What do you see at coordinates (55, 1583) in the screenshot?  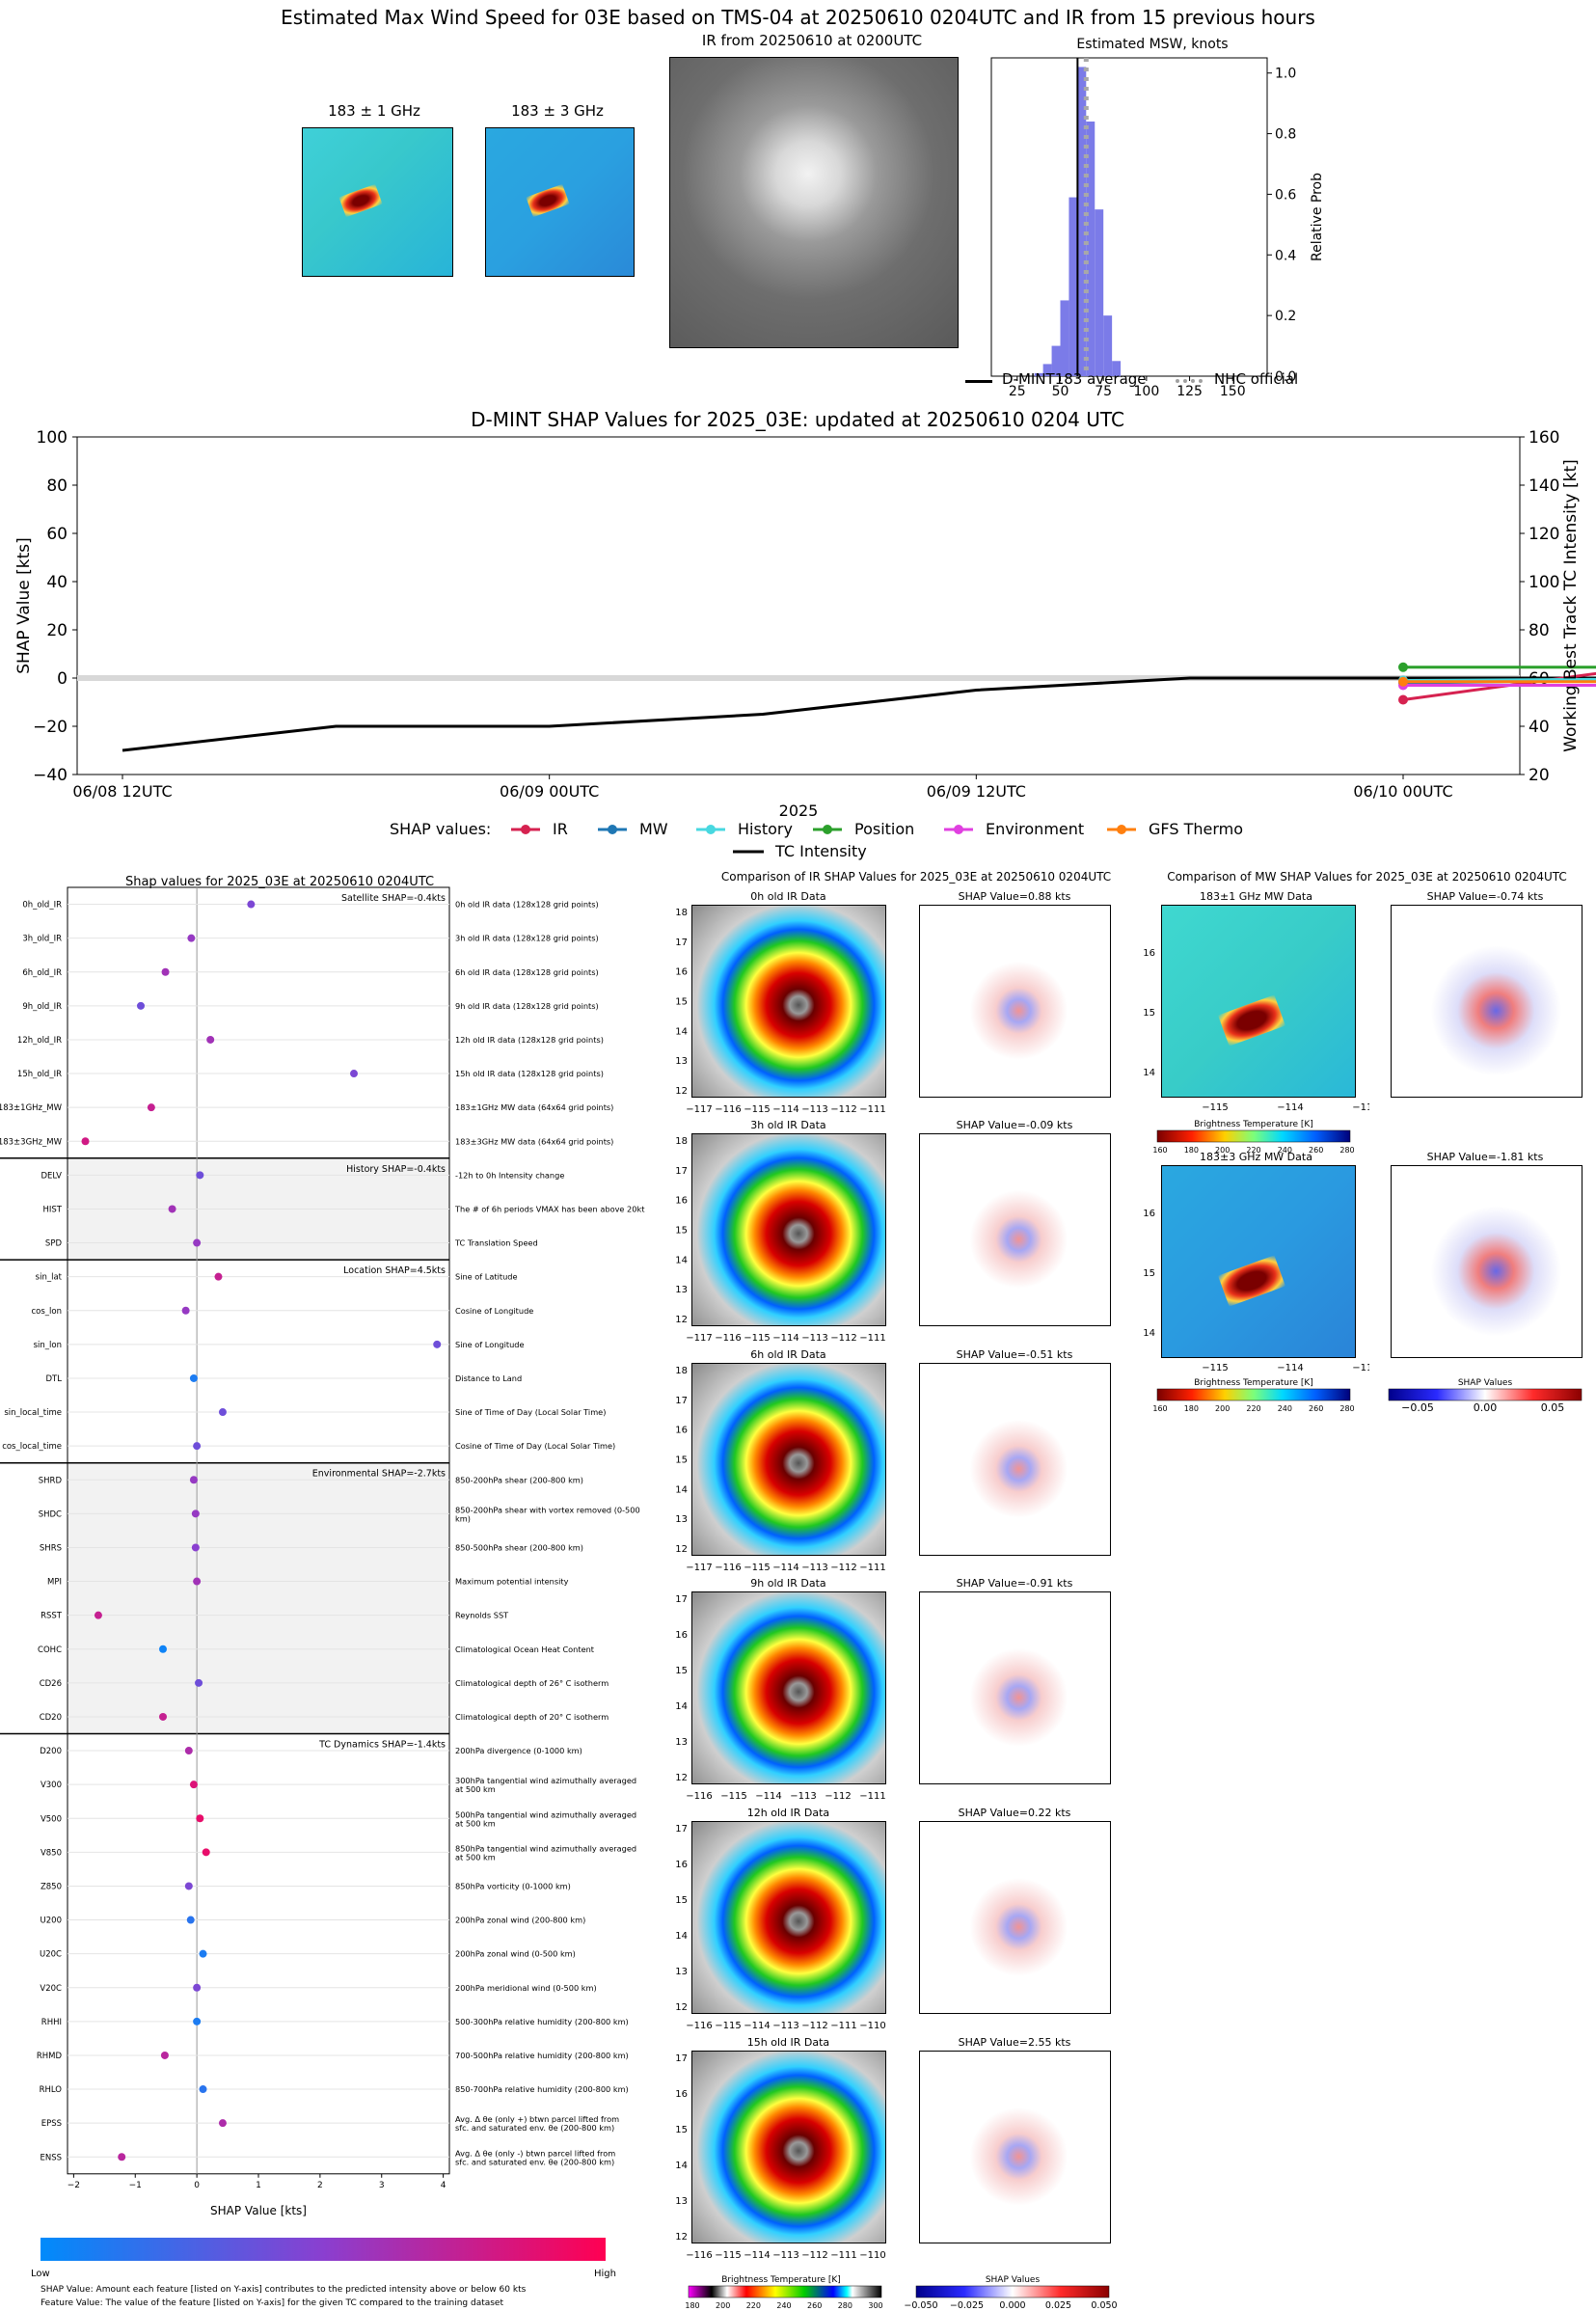 I see `feature-name: MPI` at bounding box center [55, 1583].